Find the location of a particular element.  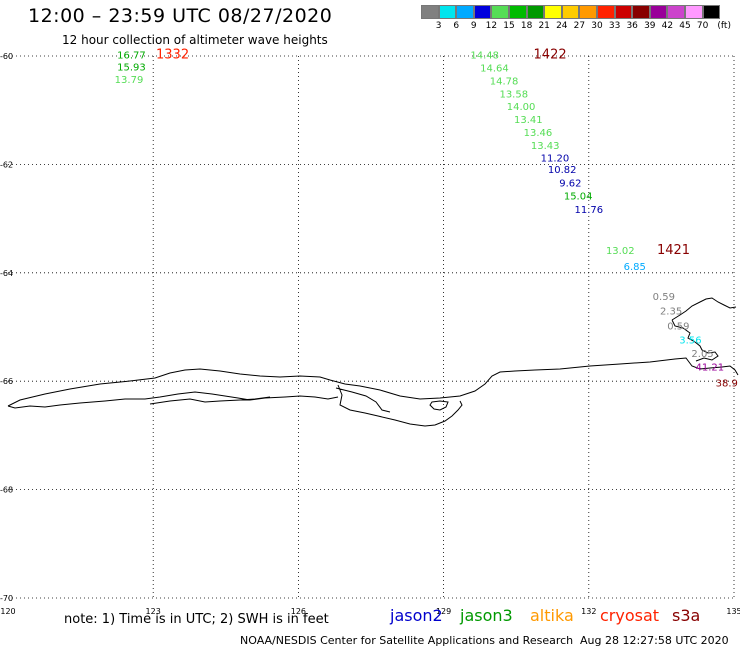

lat-tick-label: -70 is located at coordinates (6, 598).